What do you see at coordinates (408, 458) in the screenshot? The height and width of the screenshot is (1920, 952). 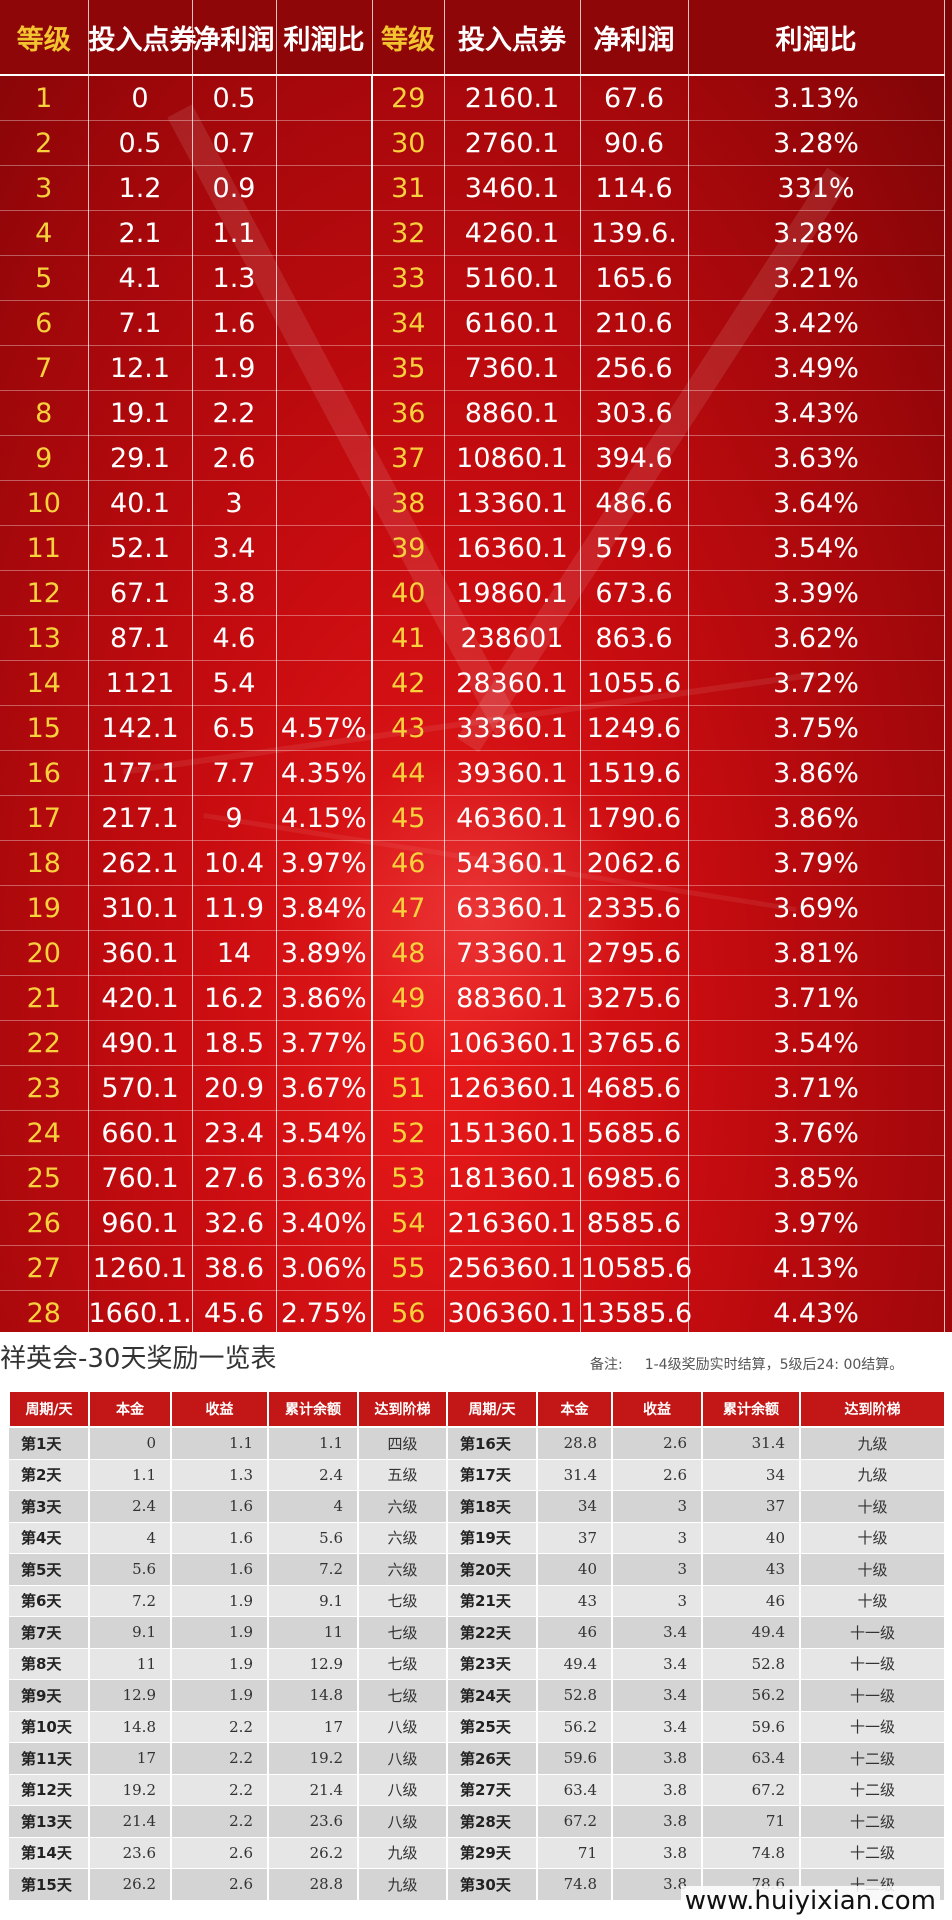 I see `level-number-cell: 37` at bounding box center [408, 458].